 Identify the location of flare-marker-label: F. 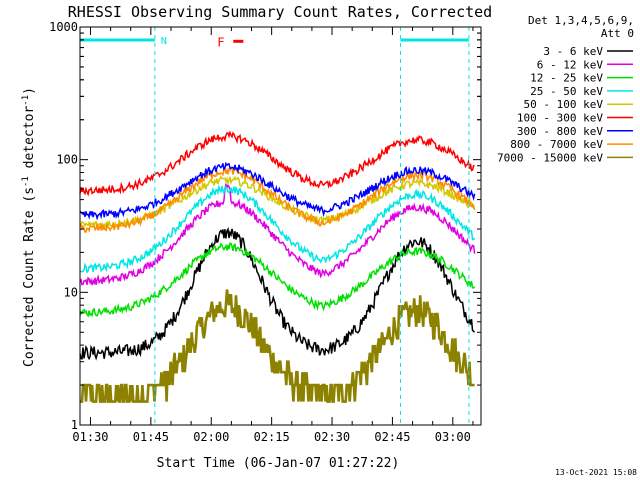
(220, 42).